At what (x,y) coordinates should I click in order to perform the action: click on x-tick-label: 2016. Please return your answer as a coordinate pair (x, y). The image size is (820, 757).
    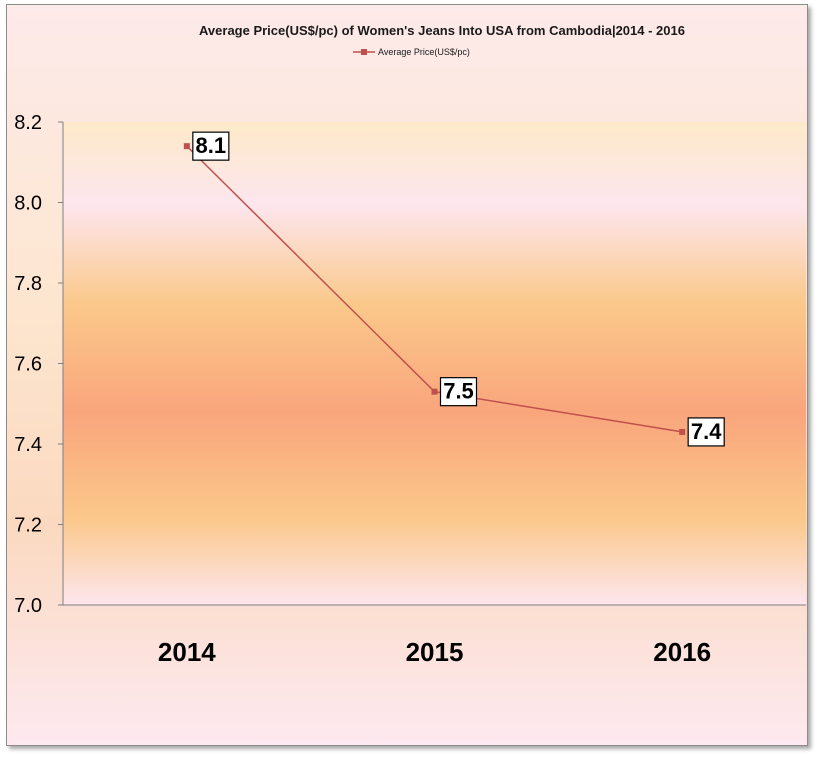
    Looking at the image, I should click on (682, 652).